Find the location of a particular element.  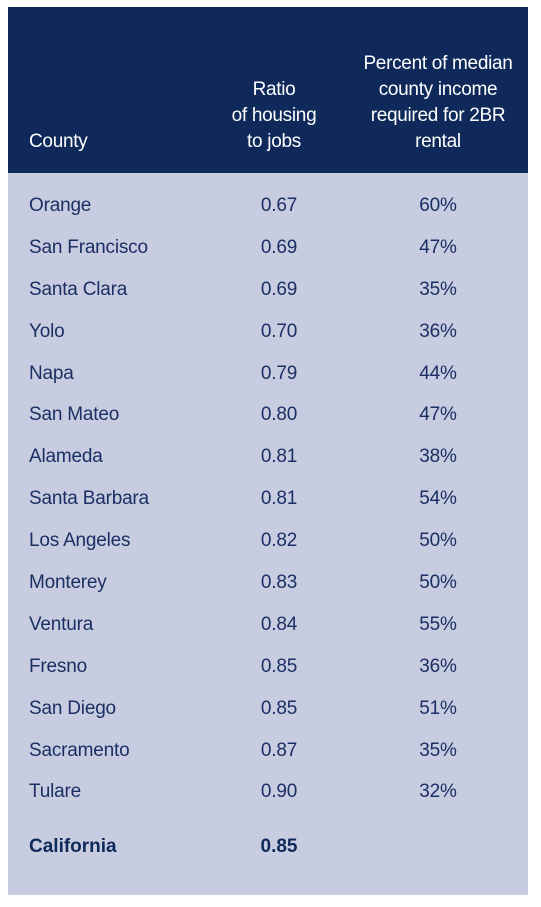

table-row: Sacramento 0.87 35% is located at coordinates (268, 751).